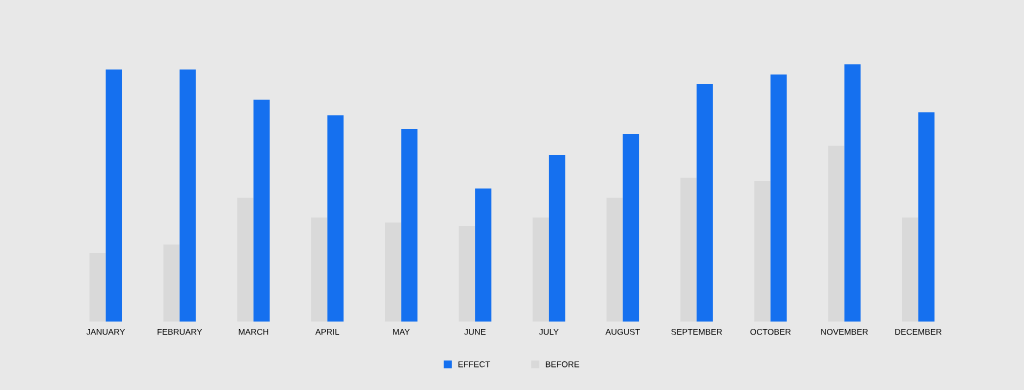 The image size is (1024, 390). What do you see at coordinates (474, 364) in the screenshot?
I see `legend-label: EFFECT` at bounding box center [474, 364].